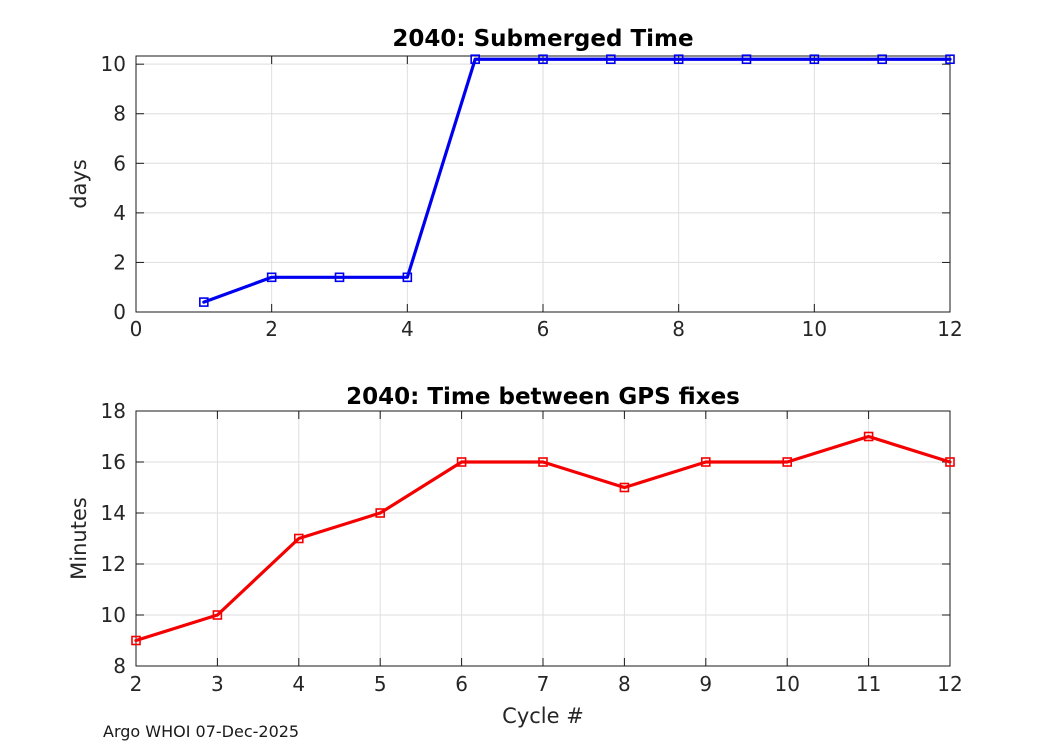 The width and height of the screenshot is (1050, 750). What do you see at coordinates (543, 397) in the screenshot?
I see `chart-title: 2040: Time between GPS fixes` at bounding box center [543, 397].